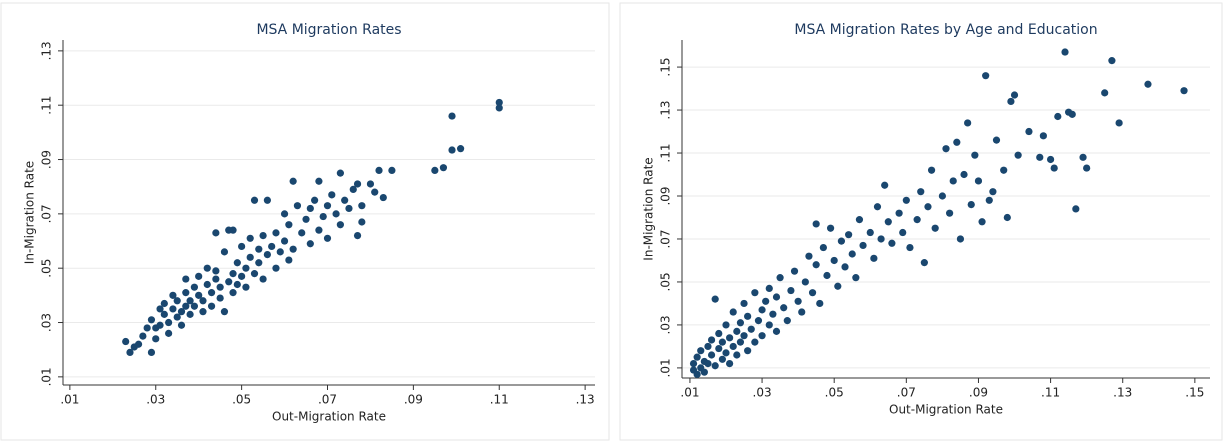  Describe the element at coordinates (47, 322) in the screenshot. I see `y-tick-label: .03` at that location.